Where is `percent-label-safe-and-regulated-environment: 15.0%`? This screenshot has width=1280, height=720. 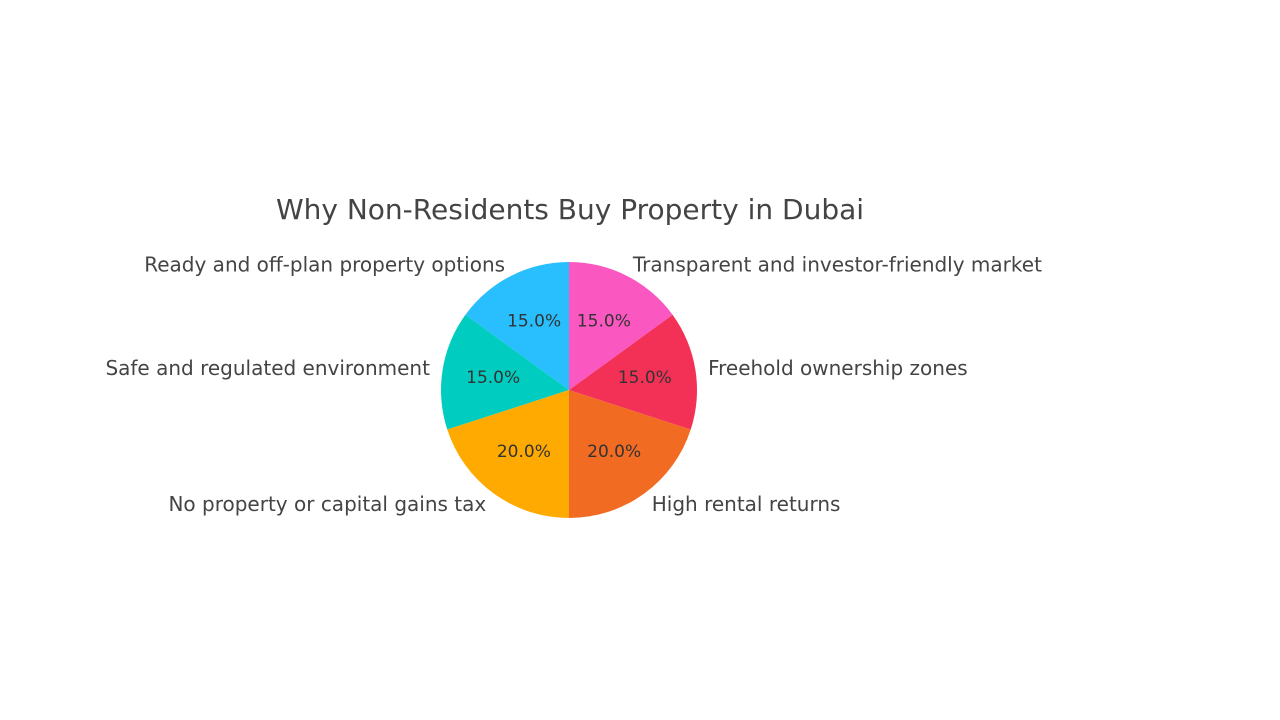
percent-label-safe-and-regulated-environment: 15.0% is located at coordinates (493, 378).